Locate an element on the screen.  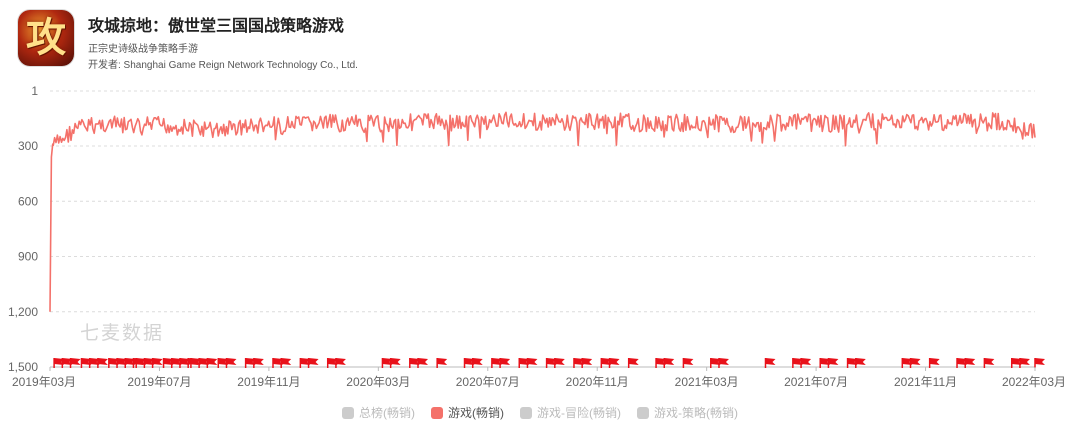
x-tick-label: 2020年07月 is located at coordinates (488, 382).